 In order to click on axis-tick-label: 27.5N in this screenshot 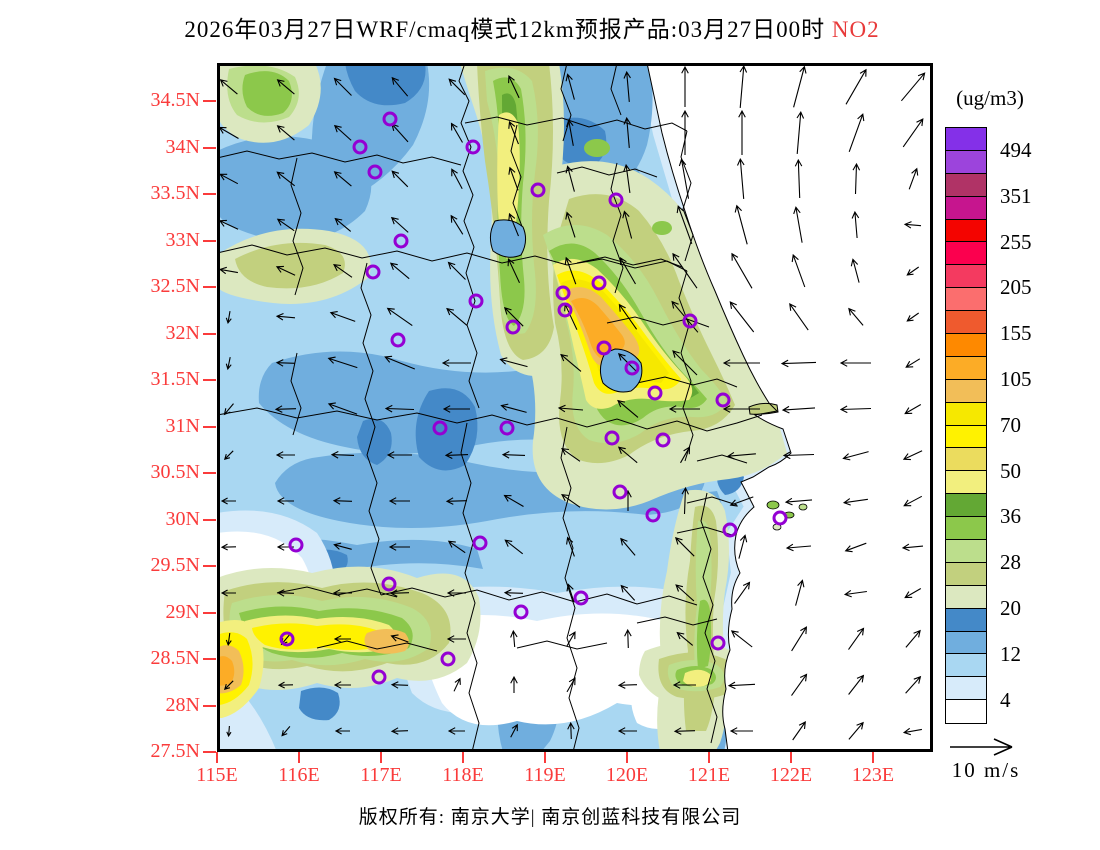, I will do `click(175, 751)`.